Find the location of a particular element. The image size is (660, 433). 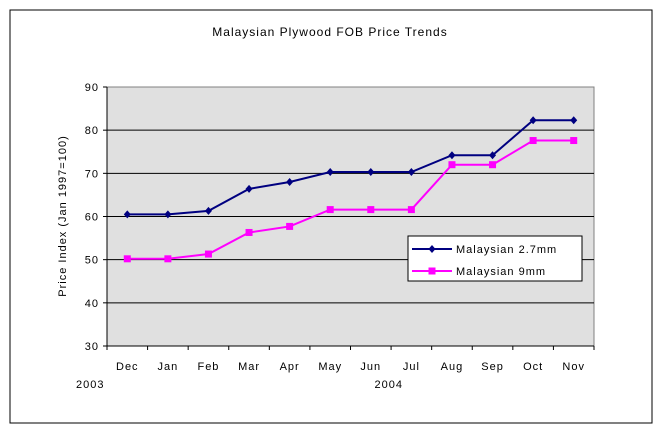

legend-label: Malaysian 2.7mm is located at coordinates (506, 250).